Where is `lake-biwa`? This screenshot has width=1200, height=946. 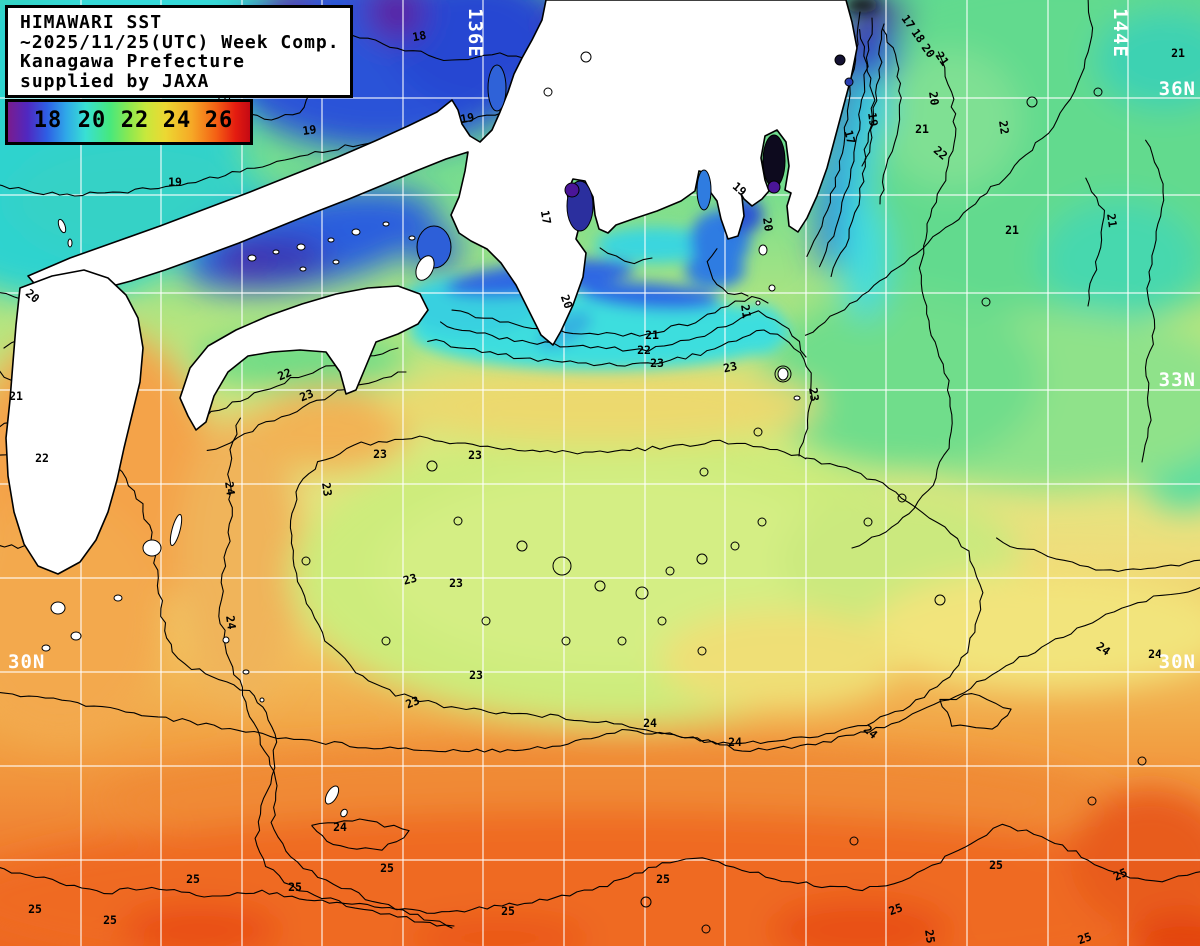
lake-biwa is located at coordinates (497, 88).